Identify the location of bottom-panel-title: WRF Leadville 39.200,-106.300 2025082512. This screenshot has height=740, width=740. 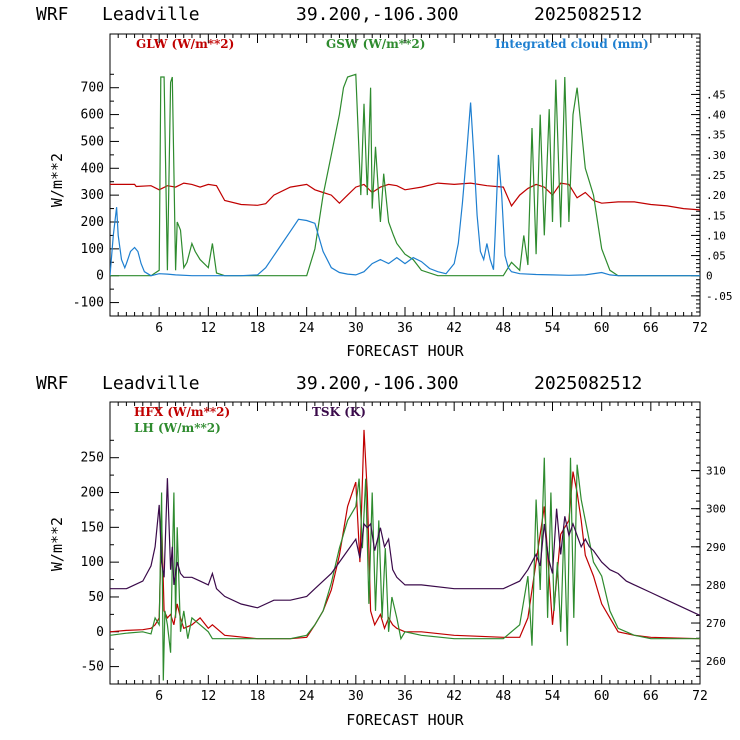
(339, 383).